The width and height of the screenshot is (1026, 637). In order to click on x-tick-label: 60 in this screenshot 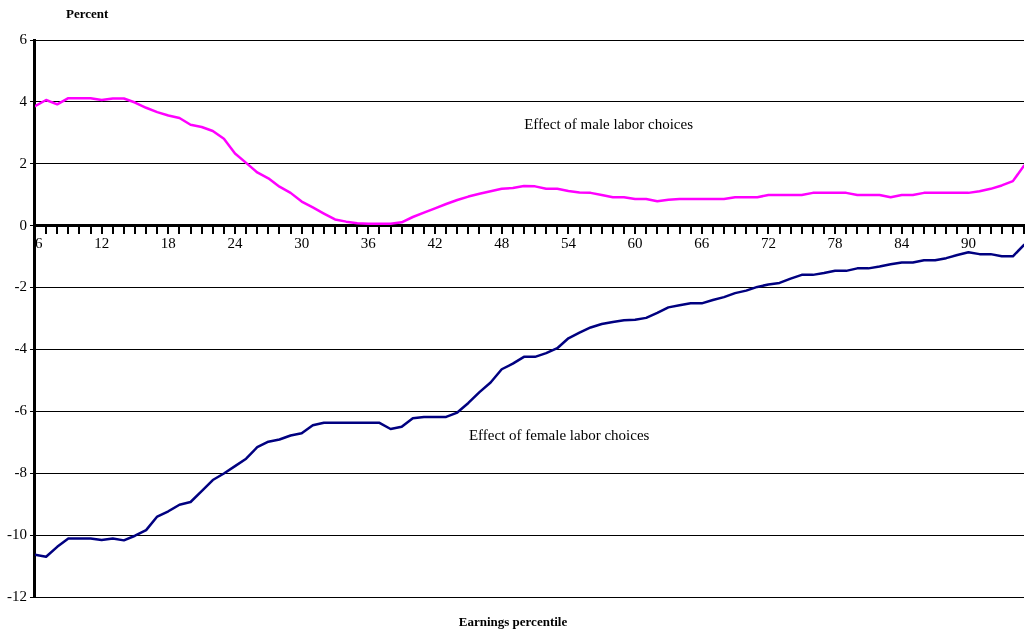, I will do `click(635, 242)`.